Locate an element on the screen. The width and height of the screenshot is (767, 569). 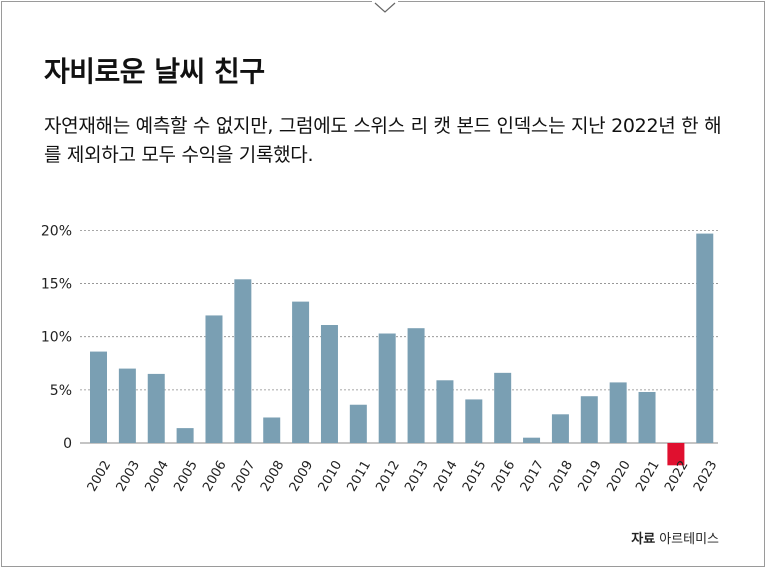
x-tick-label: 2005 is located at coordinates (186, 476).